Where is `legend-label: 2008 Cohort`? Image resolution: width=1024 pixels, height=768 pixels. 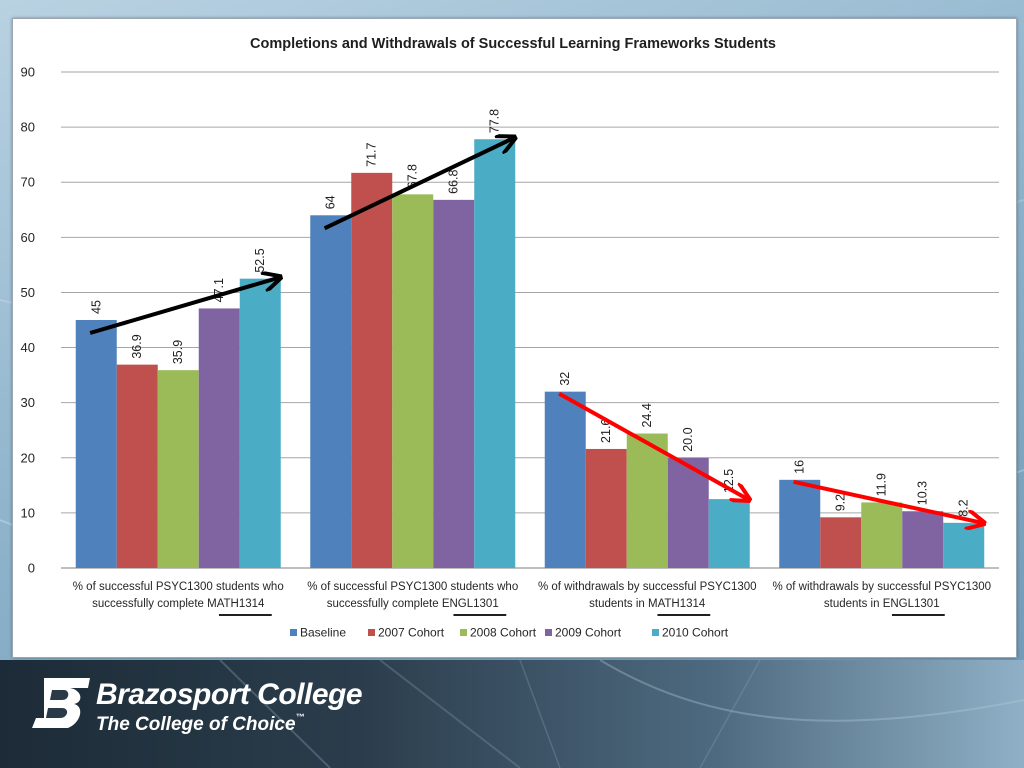 legend-label: 2008 Cohort is located at coordinates (503, 633).